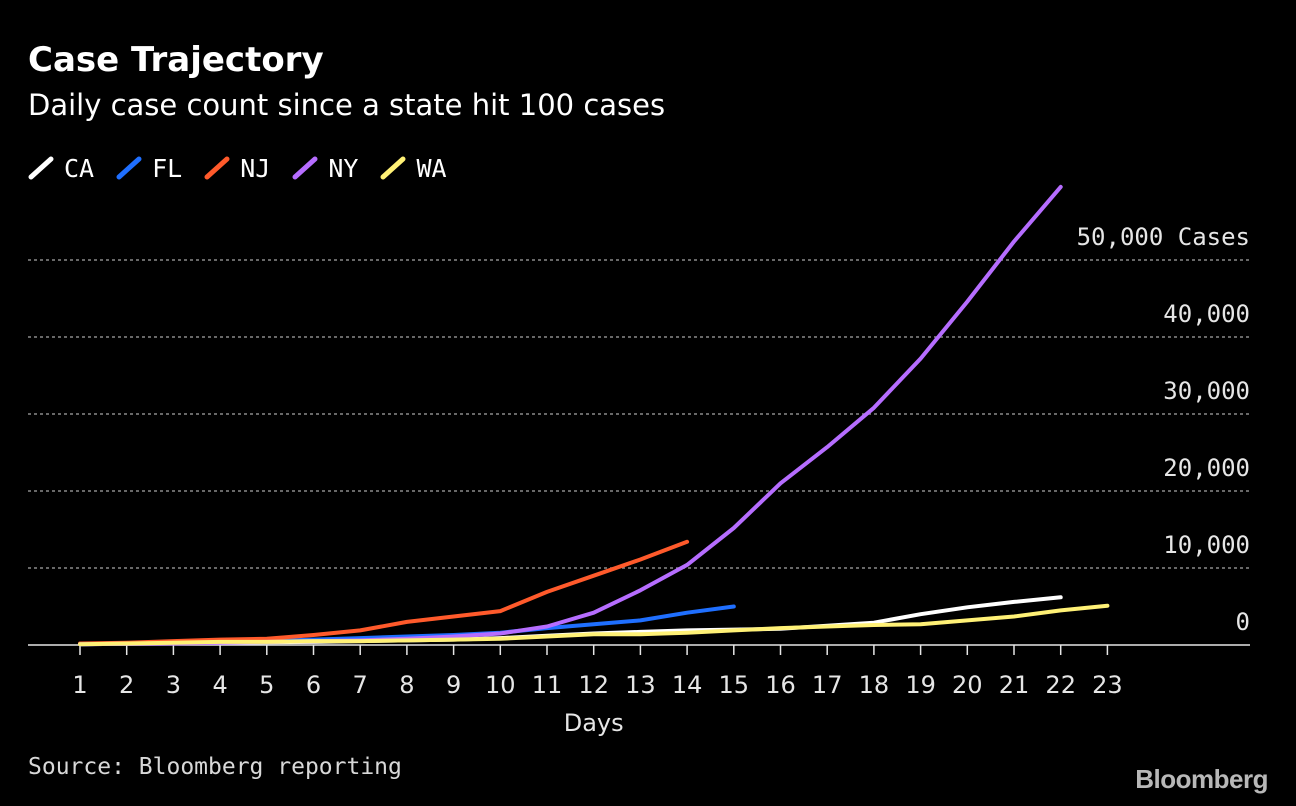 The image size is (1296, 806). What do you see at coordinates (1060, 685) in the screenshot?
I see `x-tick-label: 22` at bounding box center [1060, 685].